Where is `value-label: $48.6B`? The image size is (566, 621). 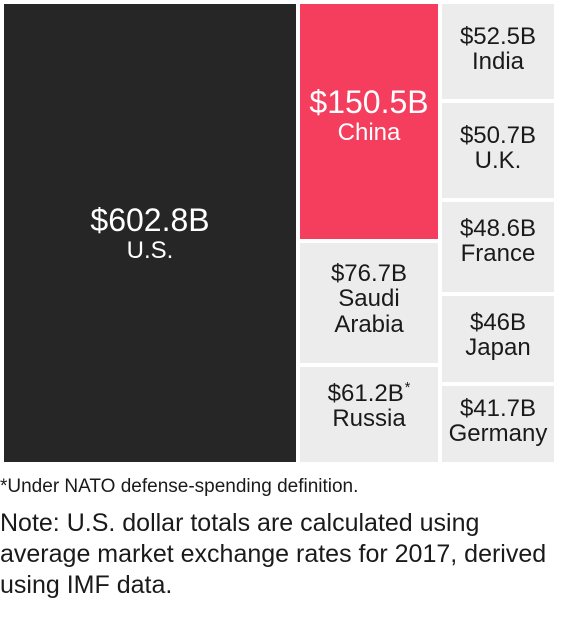
value-label: $48.6B is located at coordinates (498, 228).